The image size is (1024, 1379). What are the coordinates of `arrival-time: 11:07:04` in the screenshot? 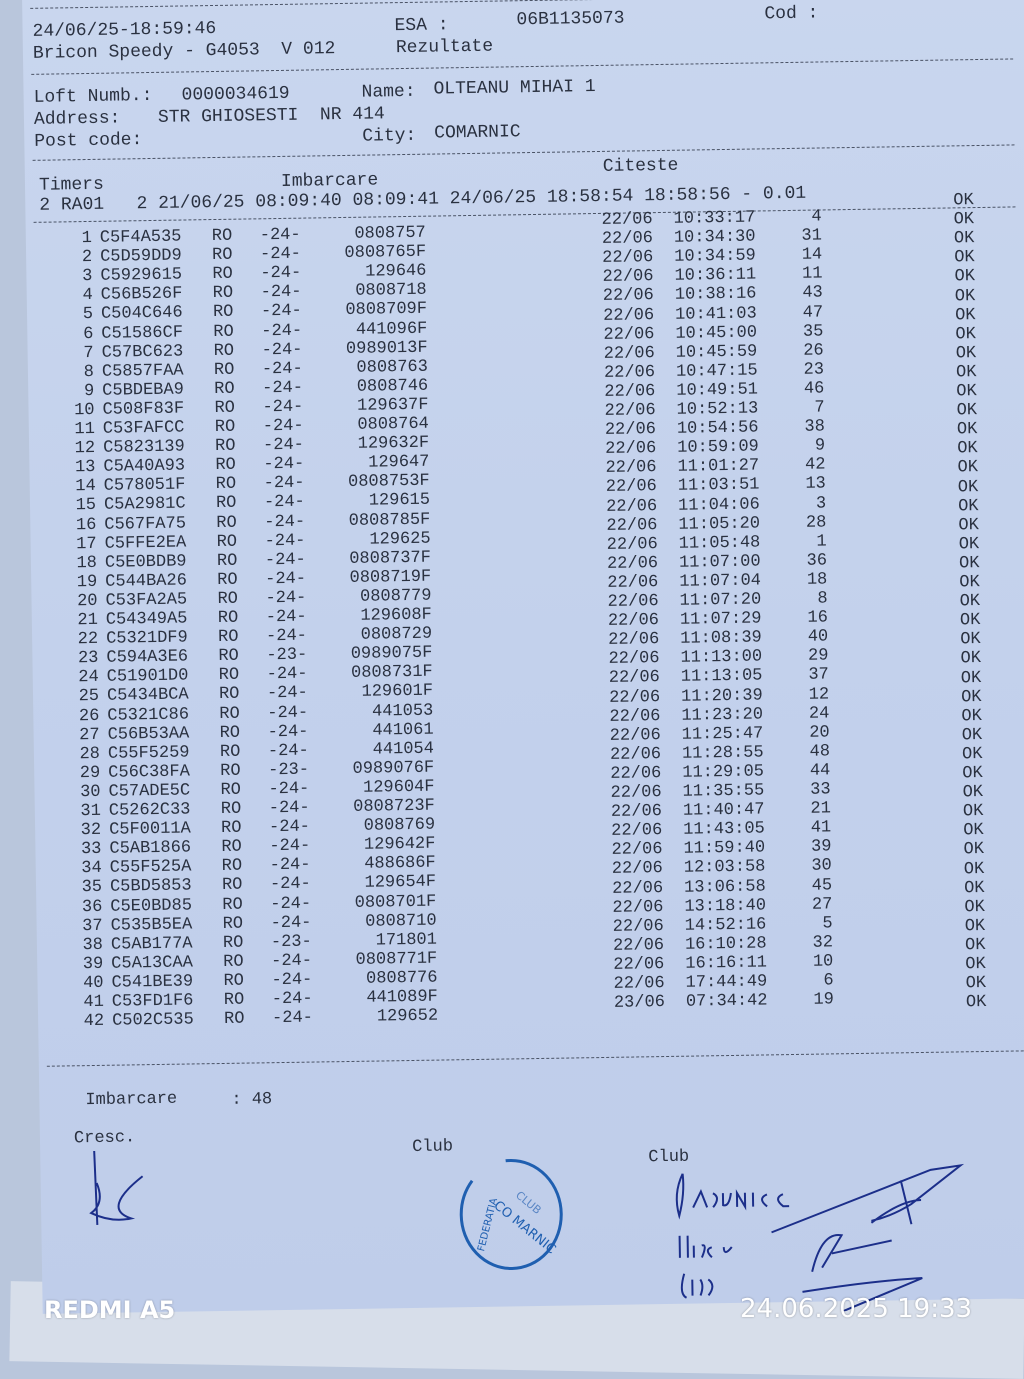 It's located at (720, 581).